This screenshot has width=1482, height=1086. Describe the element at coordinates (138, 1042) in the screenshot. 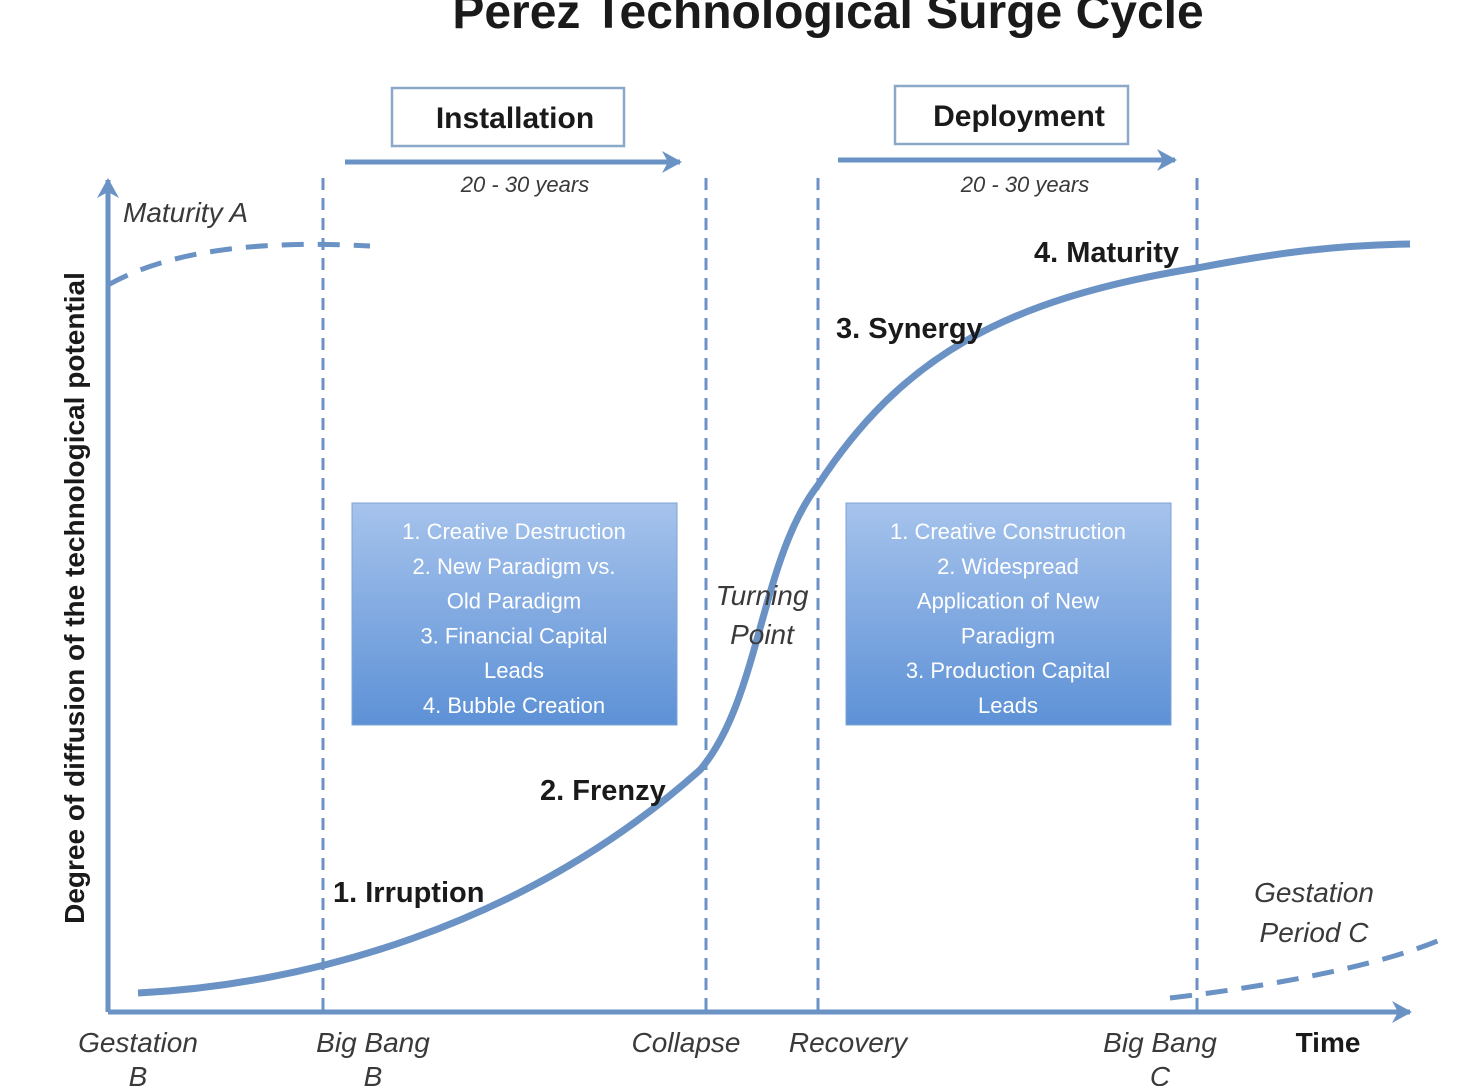

I see `x-label: Gestation` at that location.